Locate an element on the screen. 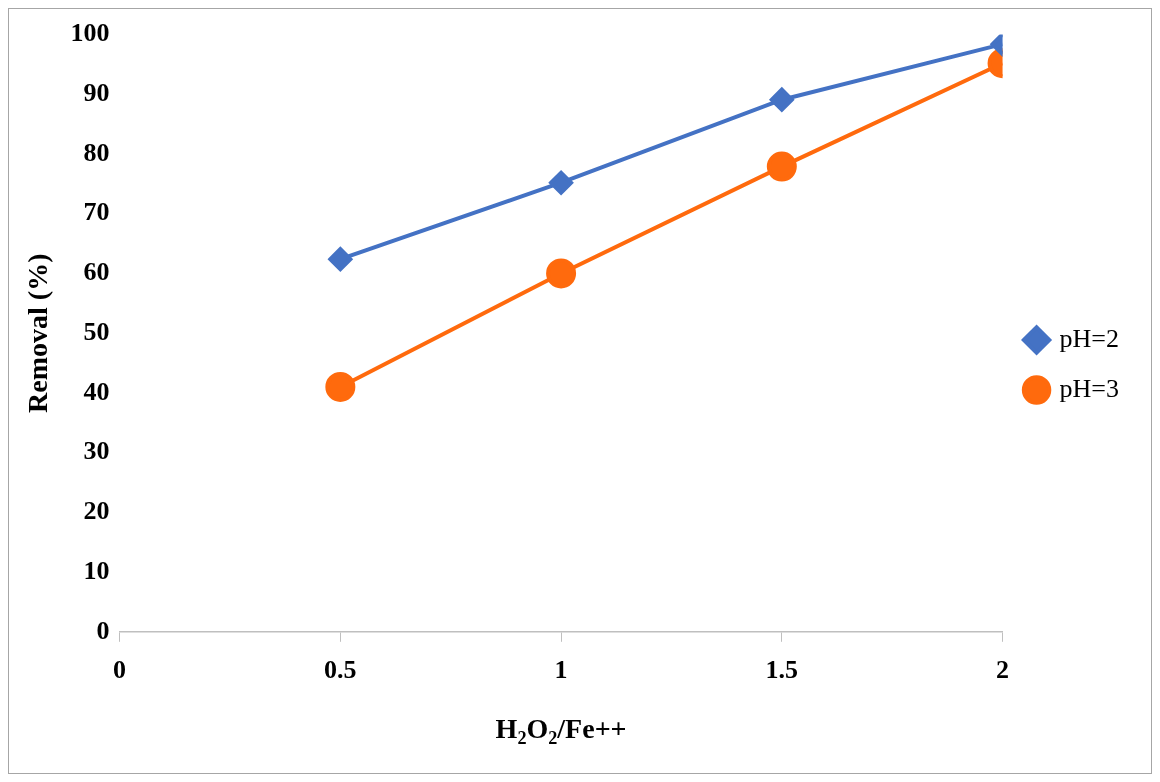 This screenshot has width=1160, height=782. x-tick-label: 1 is located at coordinates (561, 670).